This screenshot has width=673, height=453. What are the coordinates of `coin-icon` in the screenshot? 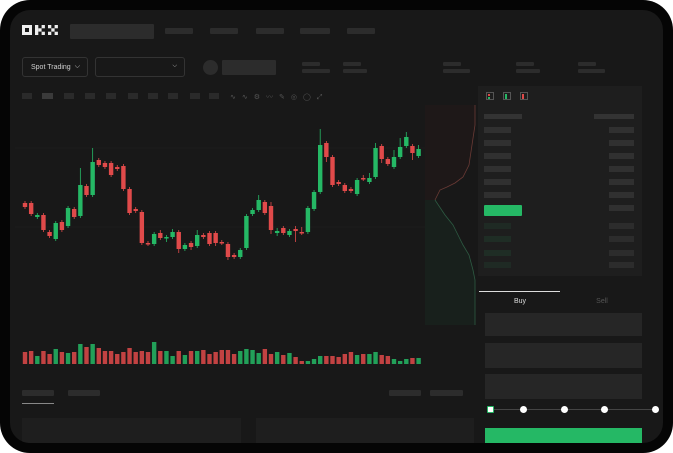 It's located at (210, 67).